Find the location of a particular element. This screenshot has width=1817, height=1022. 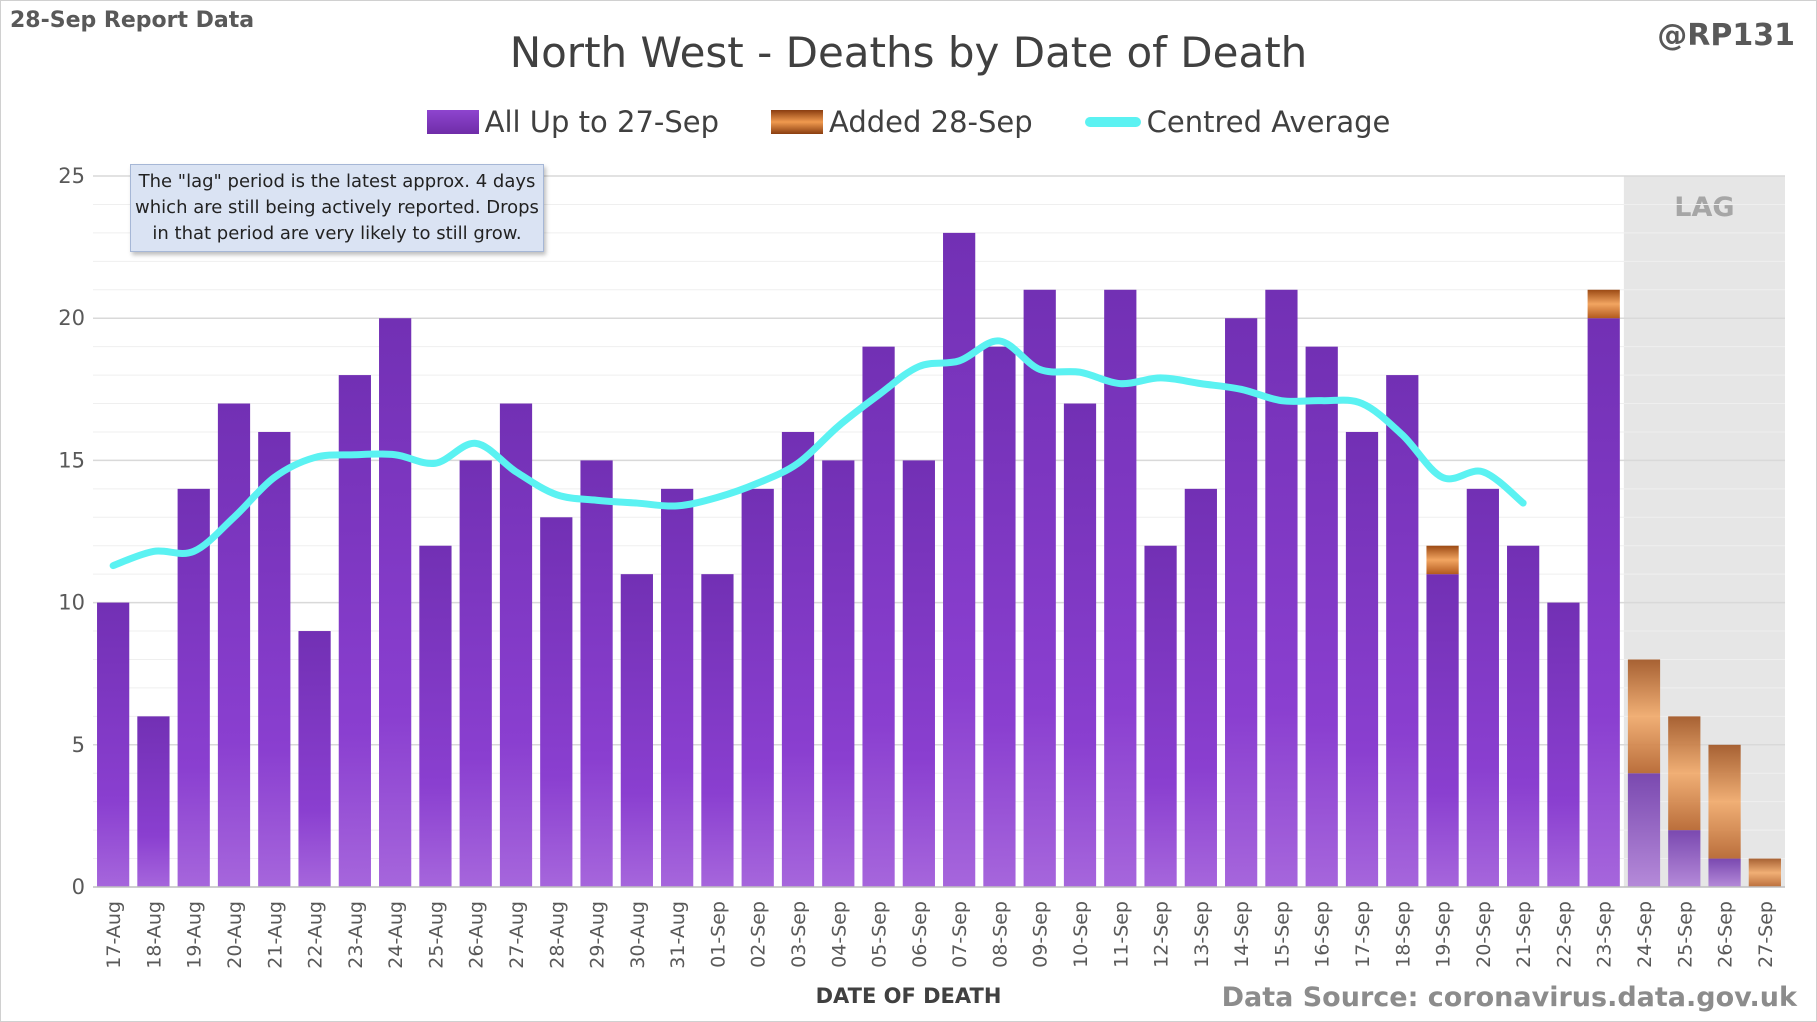

bar-added-24-Sep is located at coordinates (1644, 716).